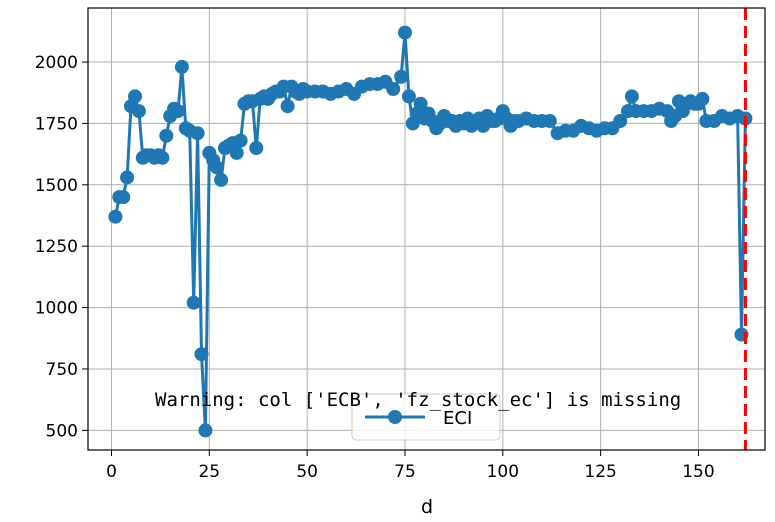 This screenshot has width=775, height=522. I want to click on y-tick-label: 500, so click(62, 431).